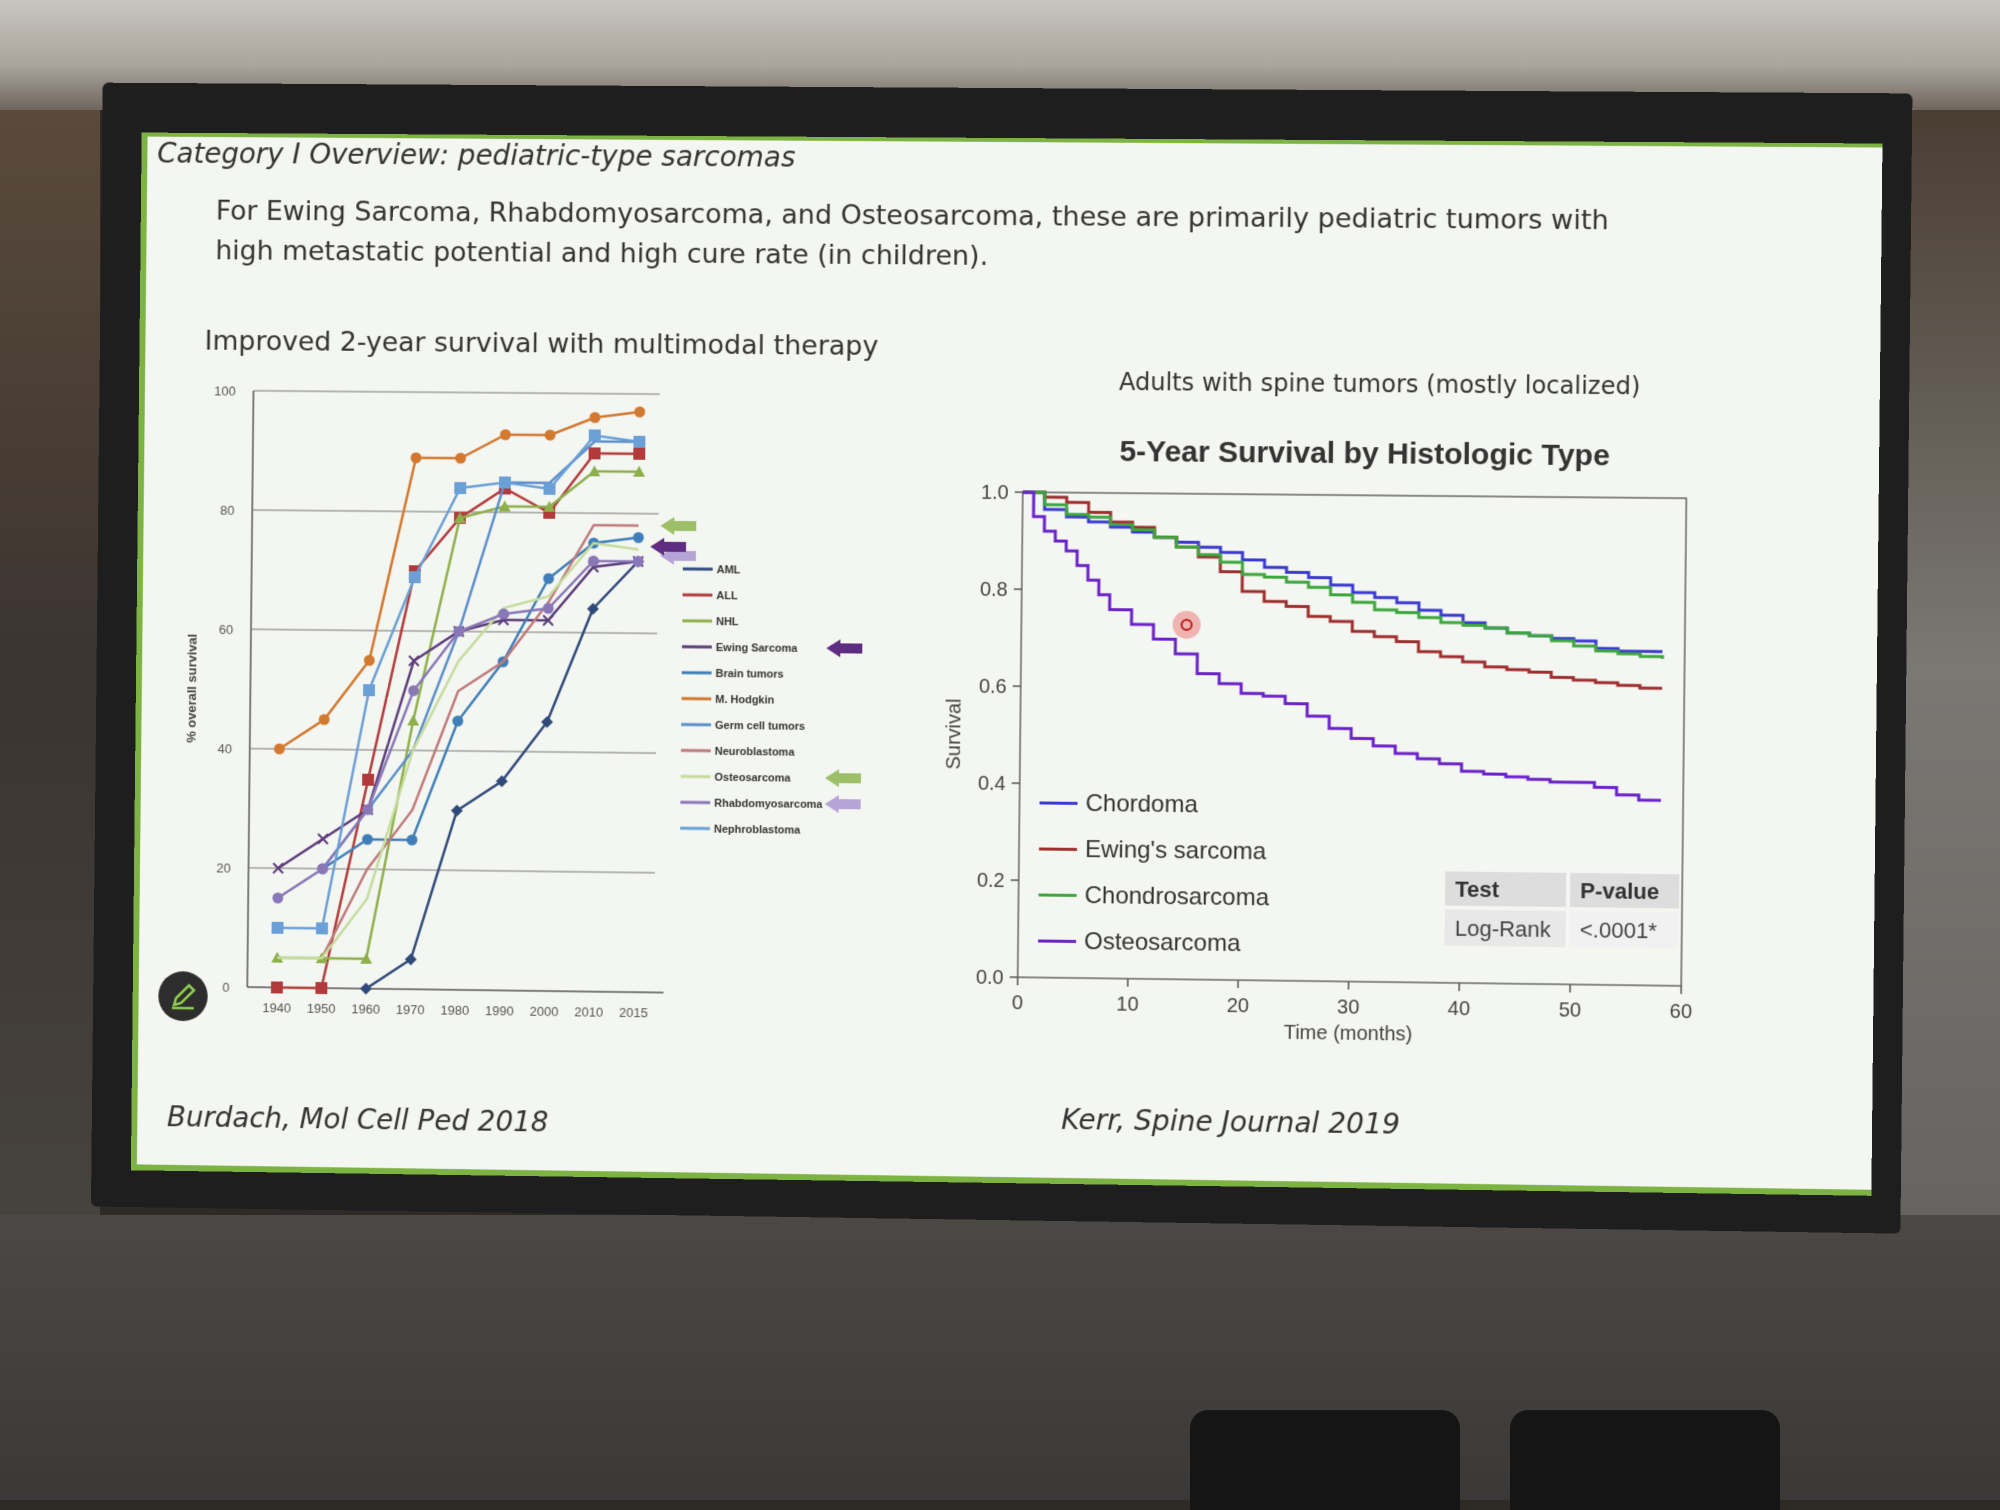 Image resolution: width=2000 pixels, height=1510 pixels. Describe the element at coordinates (755, 752) in the screenshot. I see `legend-label: Neuroblastoma` at that location.